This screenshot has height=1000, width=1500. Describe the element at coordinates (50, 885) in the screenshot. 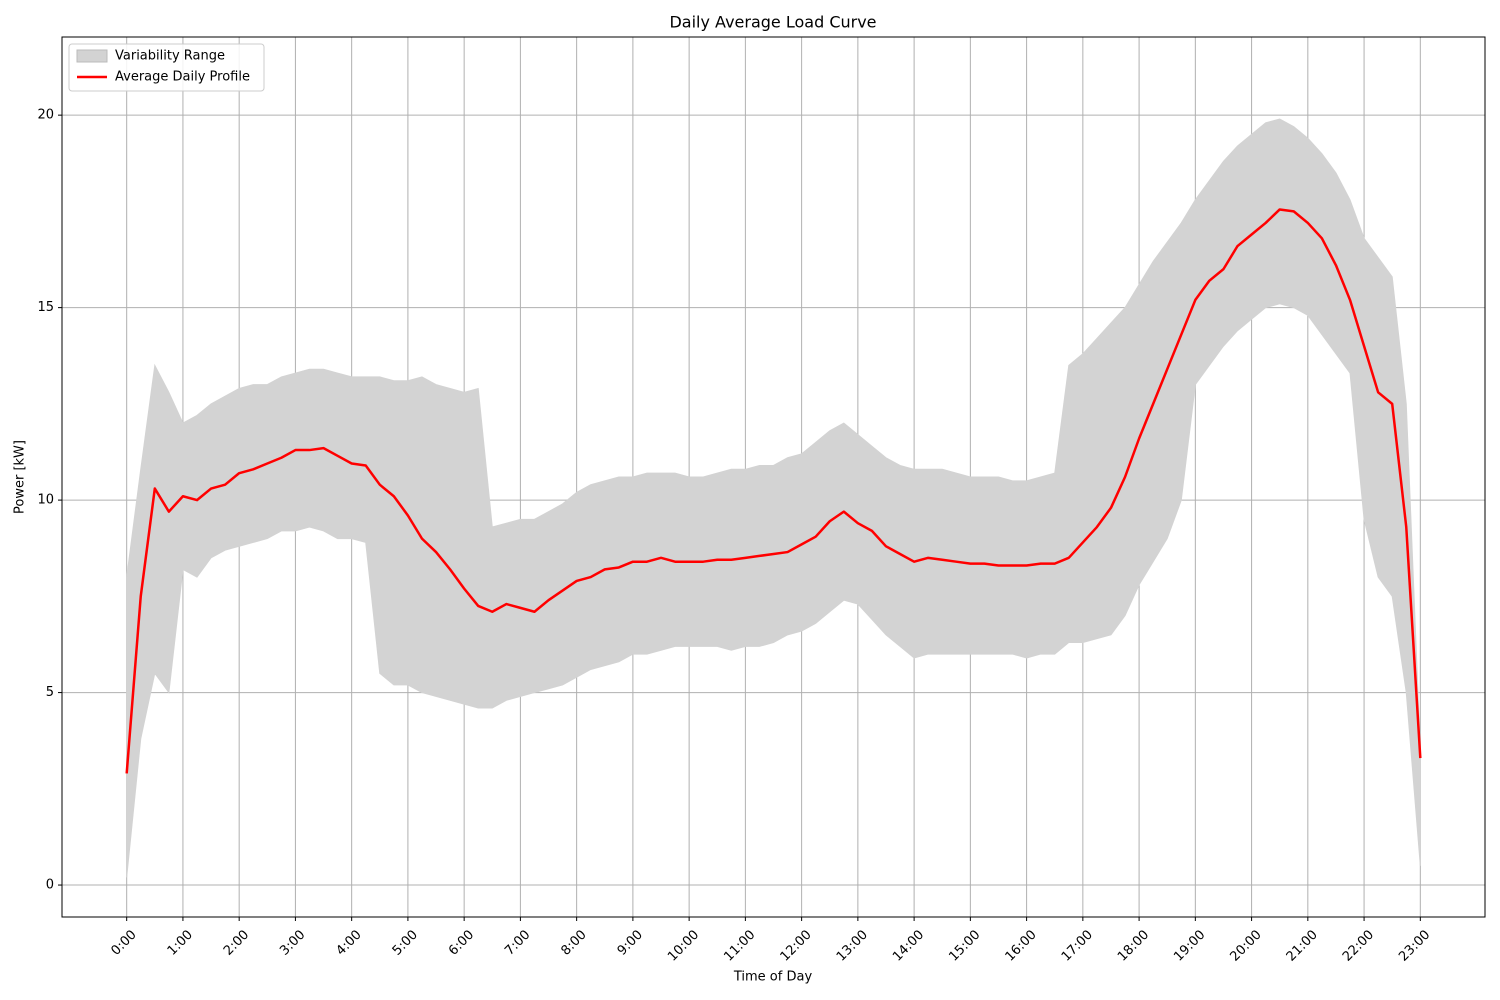

I see `y-tick-label: 0` at that location.